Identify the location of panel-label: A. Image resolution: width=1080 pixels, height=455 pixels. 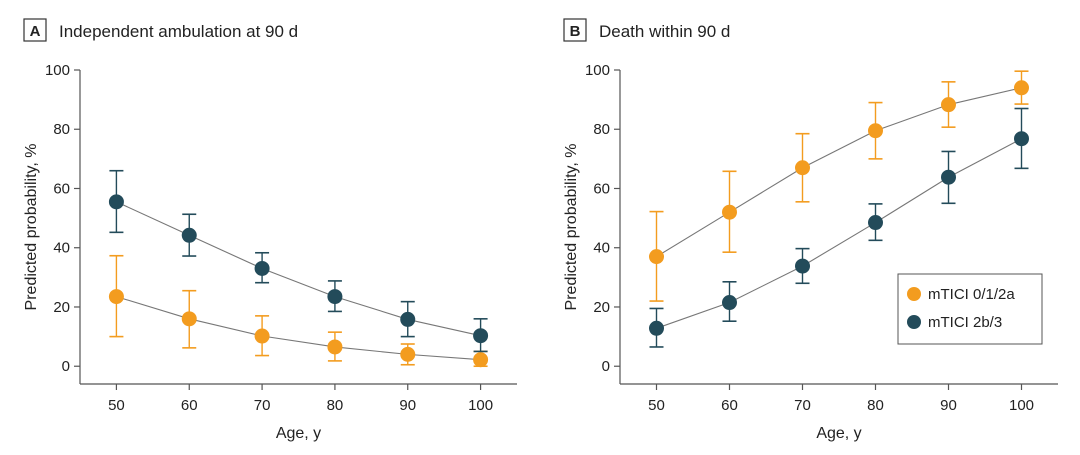
(35, 31).